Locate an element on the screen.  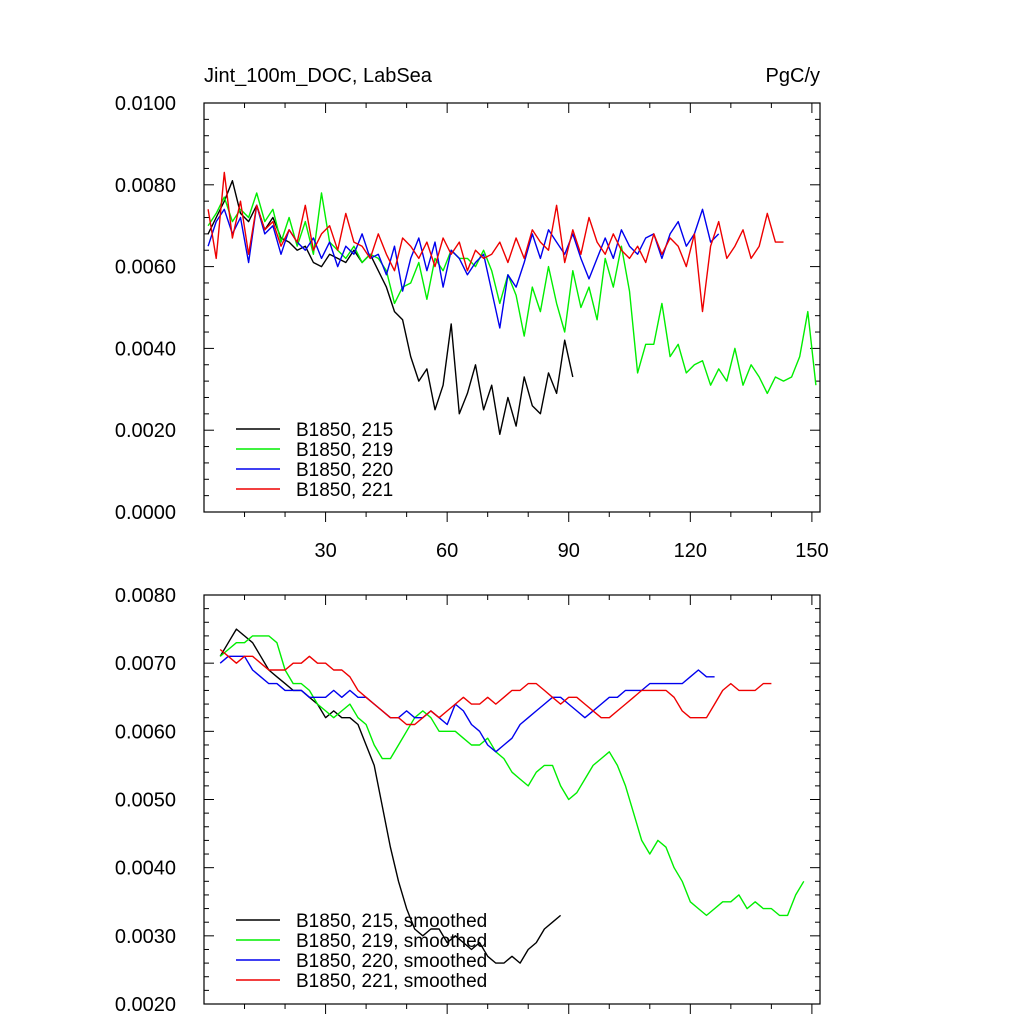
top-x-tick-label: 60 is located at coordinates (447, 551).